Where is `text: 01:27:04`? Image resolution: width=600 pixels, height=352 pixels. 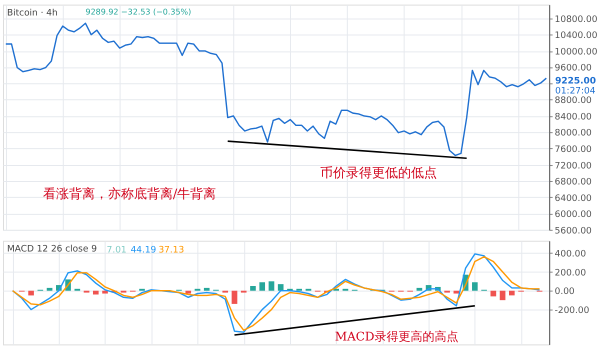
text: 01:27:04 is located at coordinates (575, 91).